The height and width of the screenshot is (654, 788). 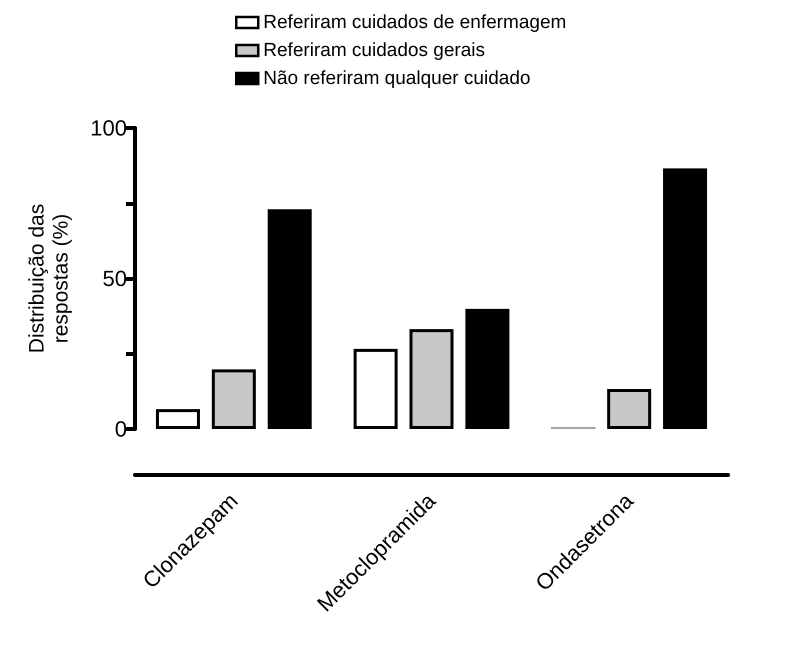 What do you see at coordinates (114, 278) in the screenshot?
I see `y-tick-label: 50` at bounding box center [114, 278].